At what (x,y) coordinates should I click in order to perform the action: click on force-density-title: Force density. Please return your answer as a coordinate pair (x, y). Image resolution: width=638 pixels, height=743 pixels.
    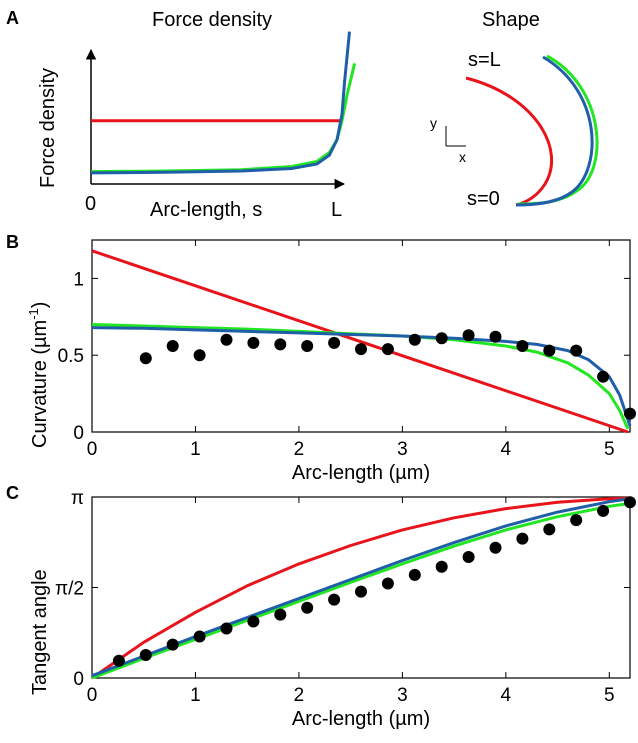
    Looking at the image, I should click on (212, 20).